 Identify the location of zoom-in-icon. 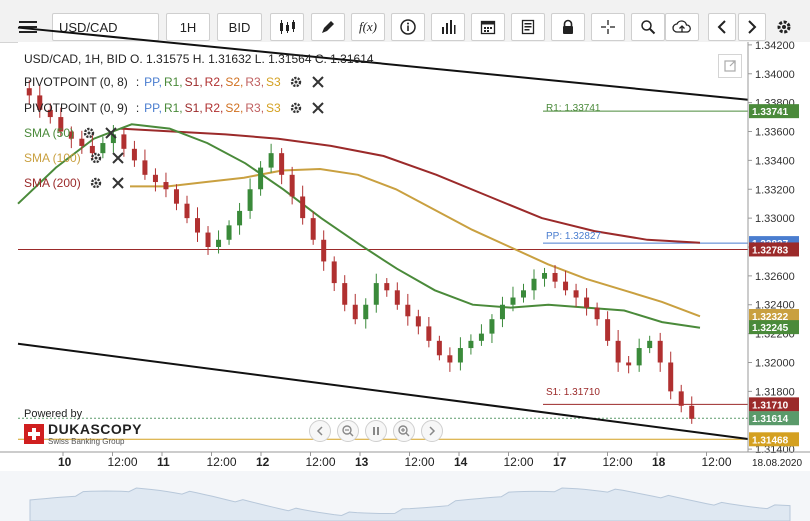
(404, 431).